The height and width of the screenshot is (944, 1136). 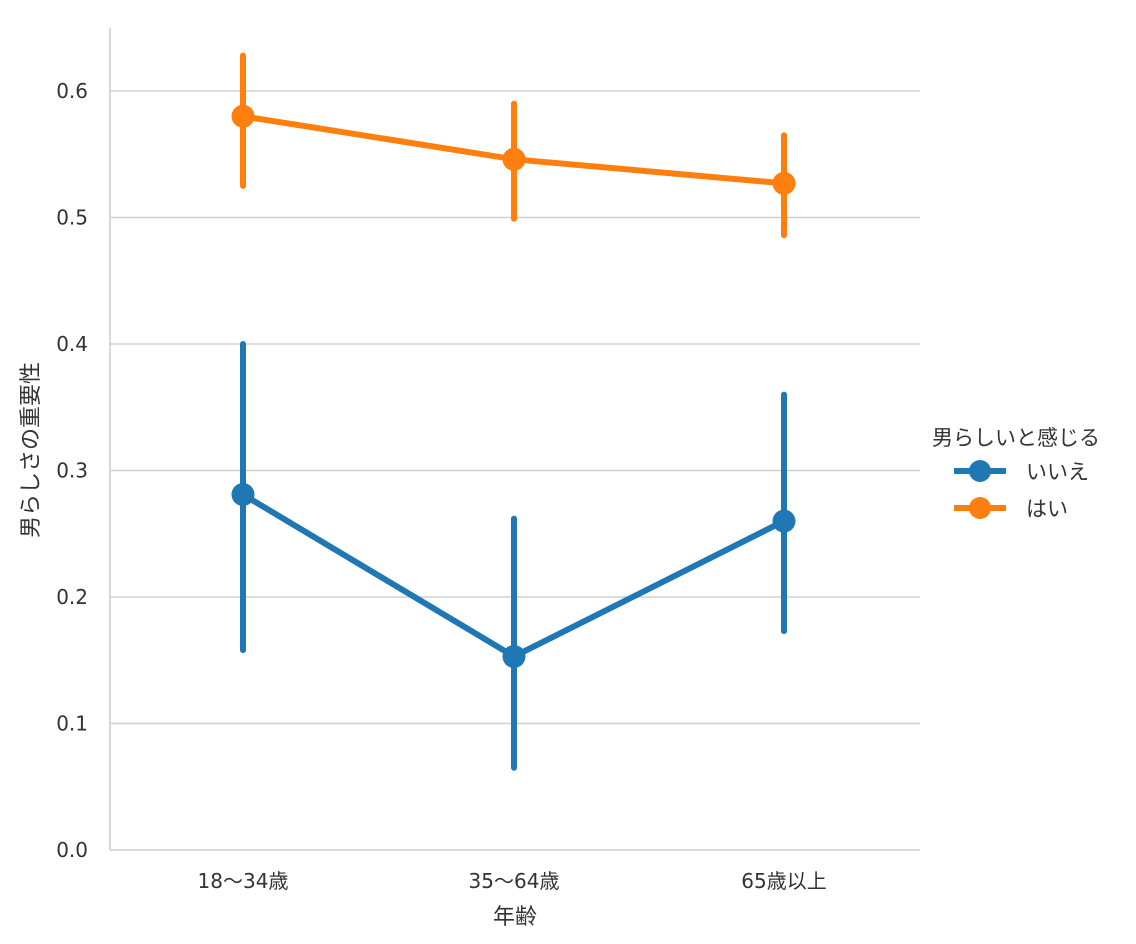 I want to click on x-tick-labels: 18〜34歳 35〜64歳 65歳以上, so click(x=512, y=881).